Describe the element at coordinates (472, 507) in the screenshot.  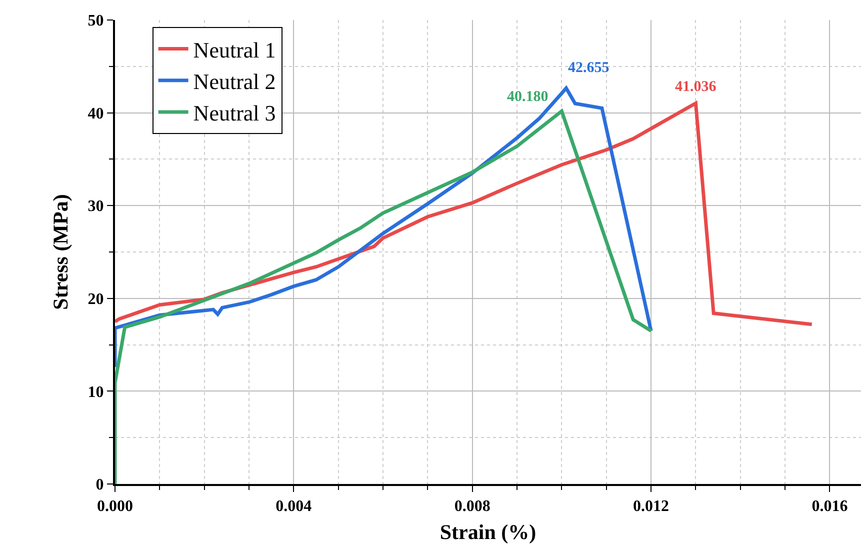
I see `x-tick-label: 0.008` at that location.